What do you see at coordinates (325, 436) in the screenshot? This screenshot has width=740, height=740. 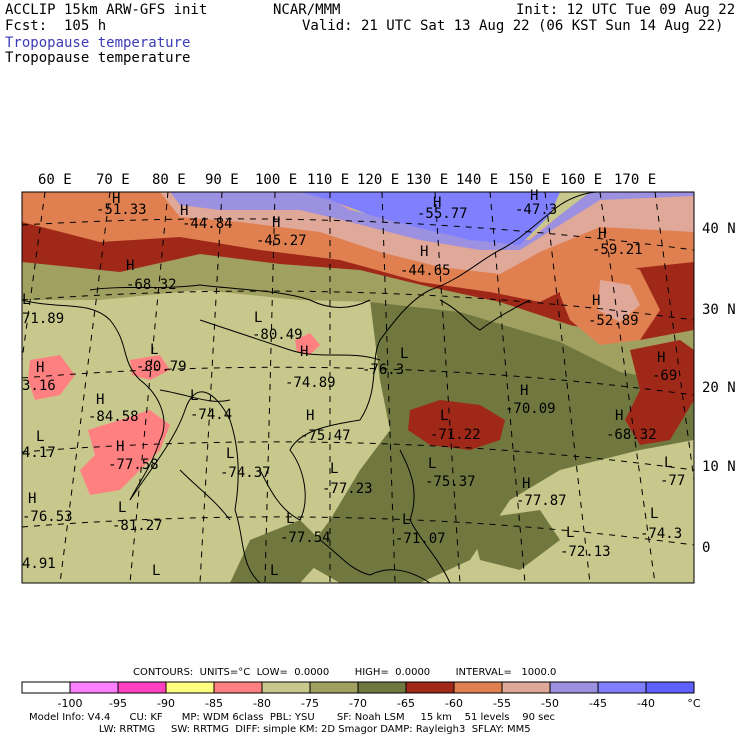 I see `map-value-label: -75.47` at bounding box center [325, 436].